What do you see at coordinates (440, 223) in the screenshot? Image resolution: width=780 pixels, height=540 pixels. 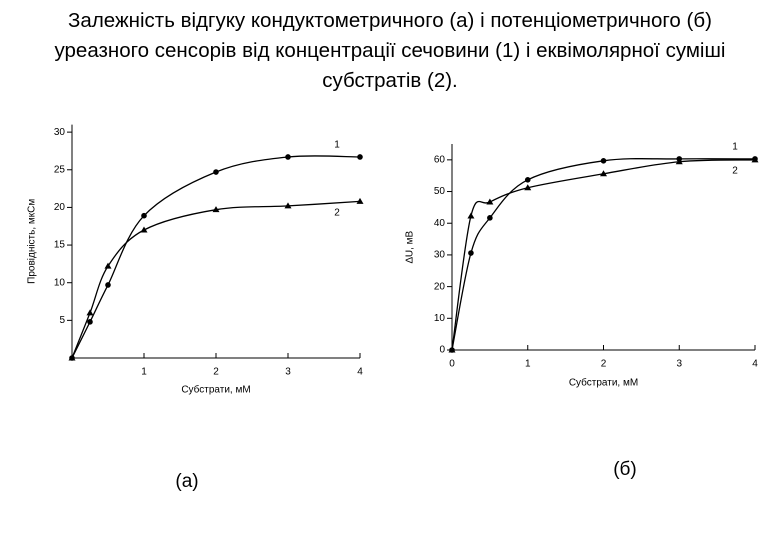 I see `y-tick-label: 40` at bounding box center [440, 223].